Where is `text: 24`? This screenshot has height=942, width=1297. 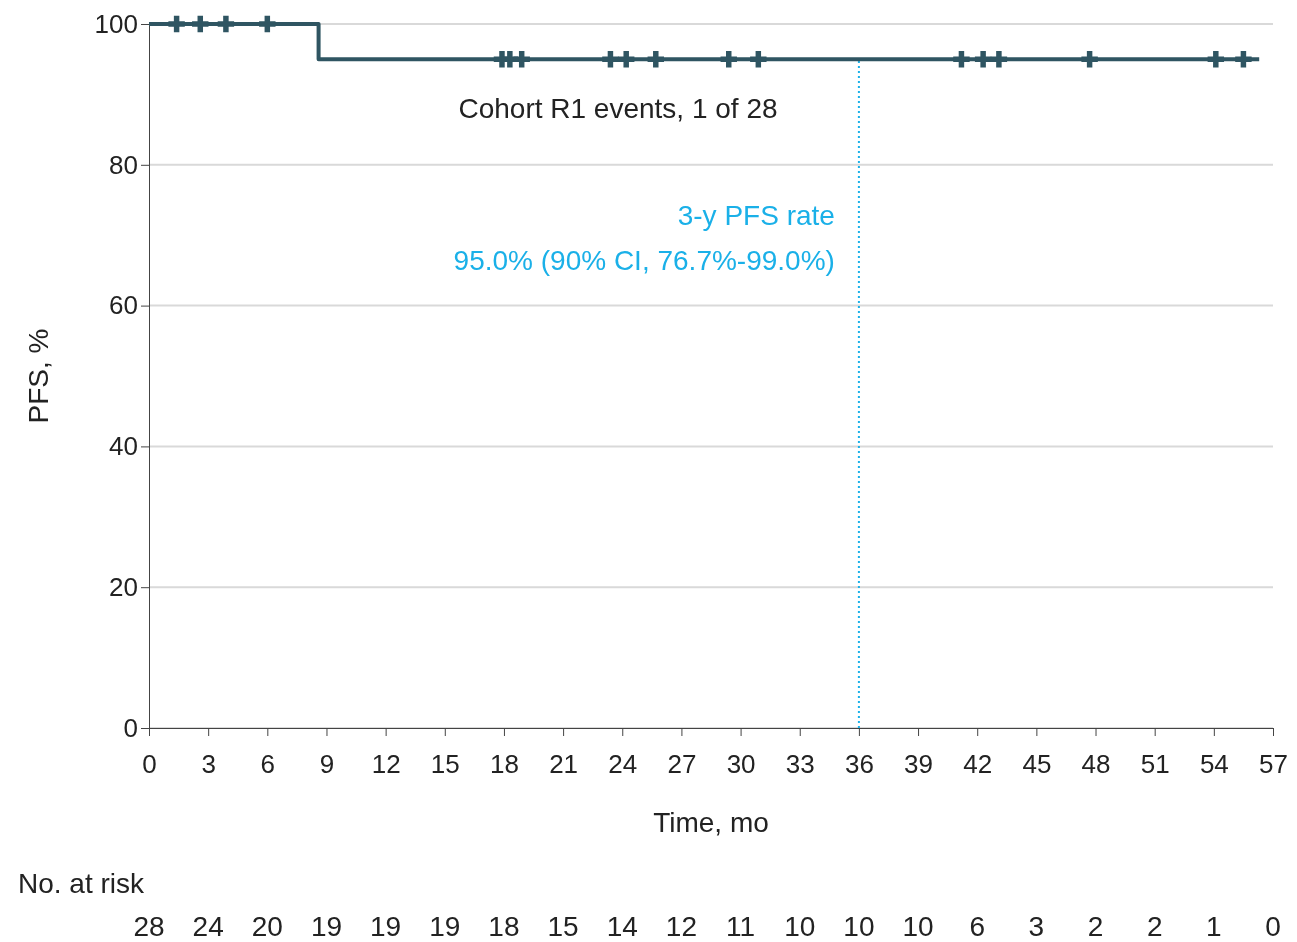
text: 24 is located at coordinates (208, 926).